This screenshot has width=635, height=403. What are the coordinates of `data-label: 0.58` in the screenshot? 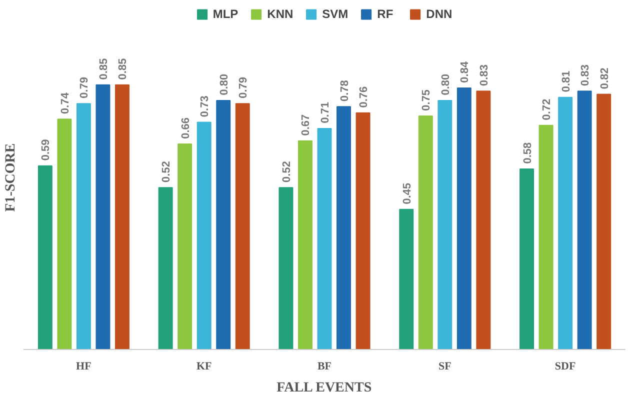 It's located at (528, 153).